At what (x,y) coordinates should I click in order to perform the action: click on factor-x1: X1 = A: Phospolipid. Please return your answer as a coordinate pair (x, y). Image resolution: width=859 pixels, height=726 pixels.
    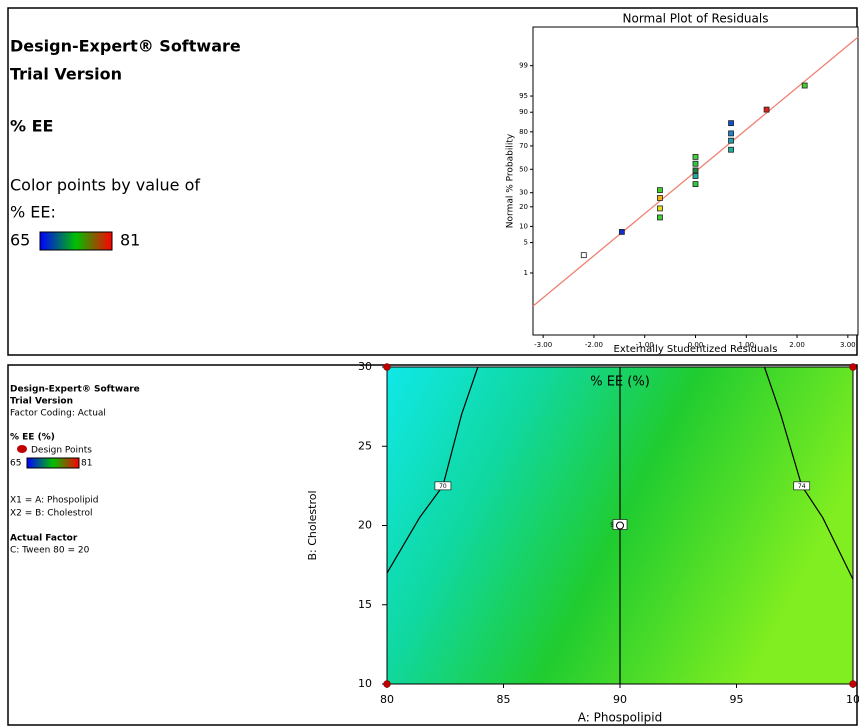
    Looking at the image, I should click on (54, 501).